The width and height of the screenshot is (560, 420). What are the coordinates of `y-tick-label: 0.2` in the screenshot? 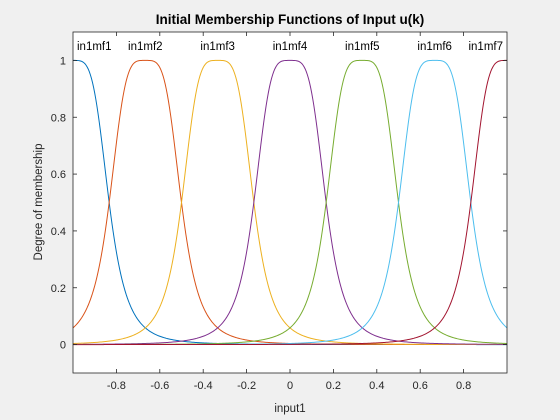 It's located at (58, 289).